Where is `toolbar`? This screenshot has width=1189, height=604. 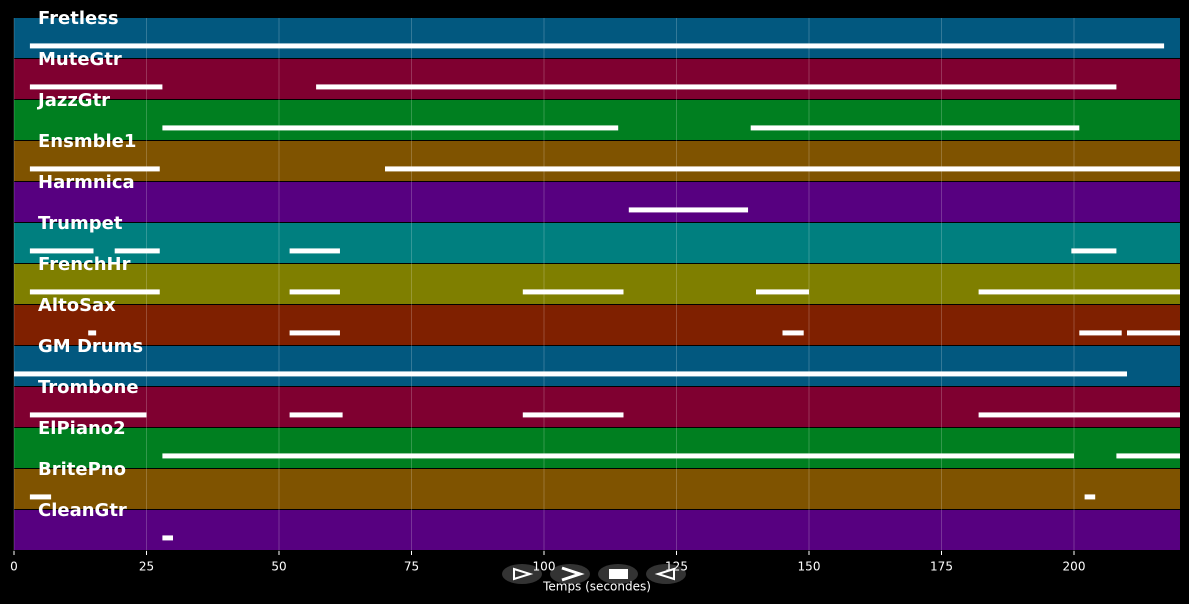 toolbar is located at coordinates (594, 574).